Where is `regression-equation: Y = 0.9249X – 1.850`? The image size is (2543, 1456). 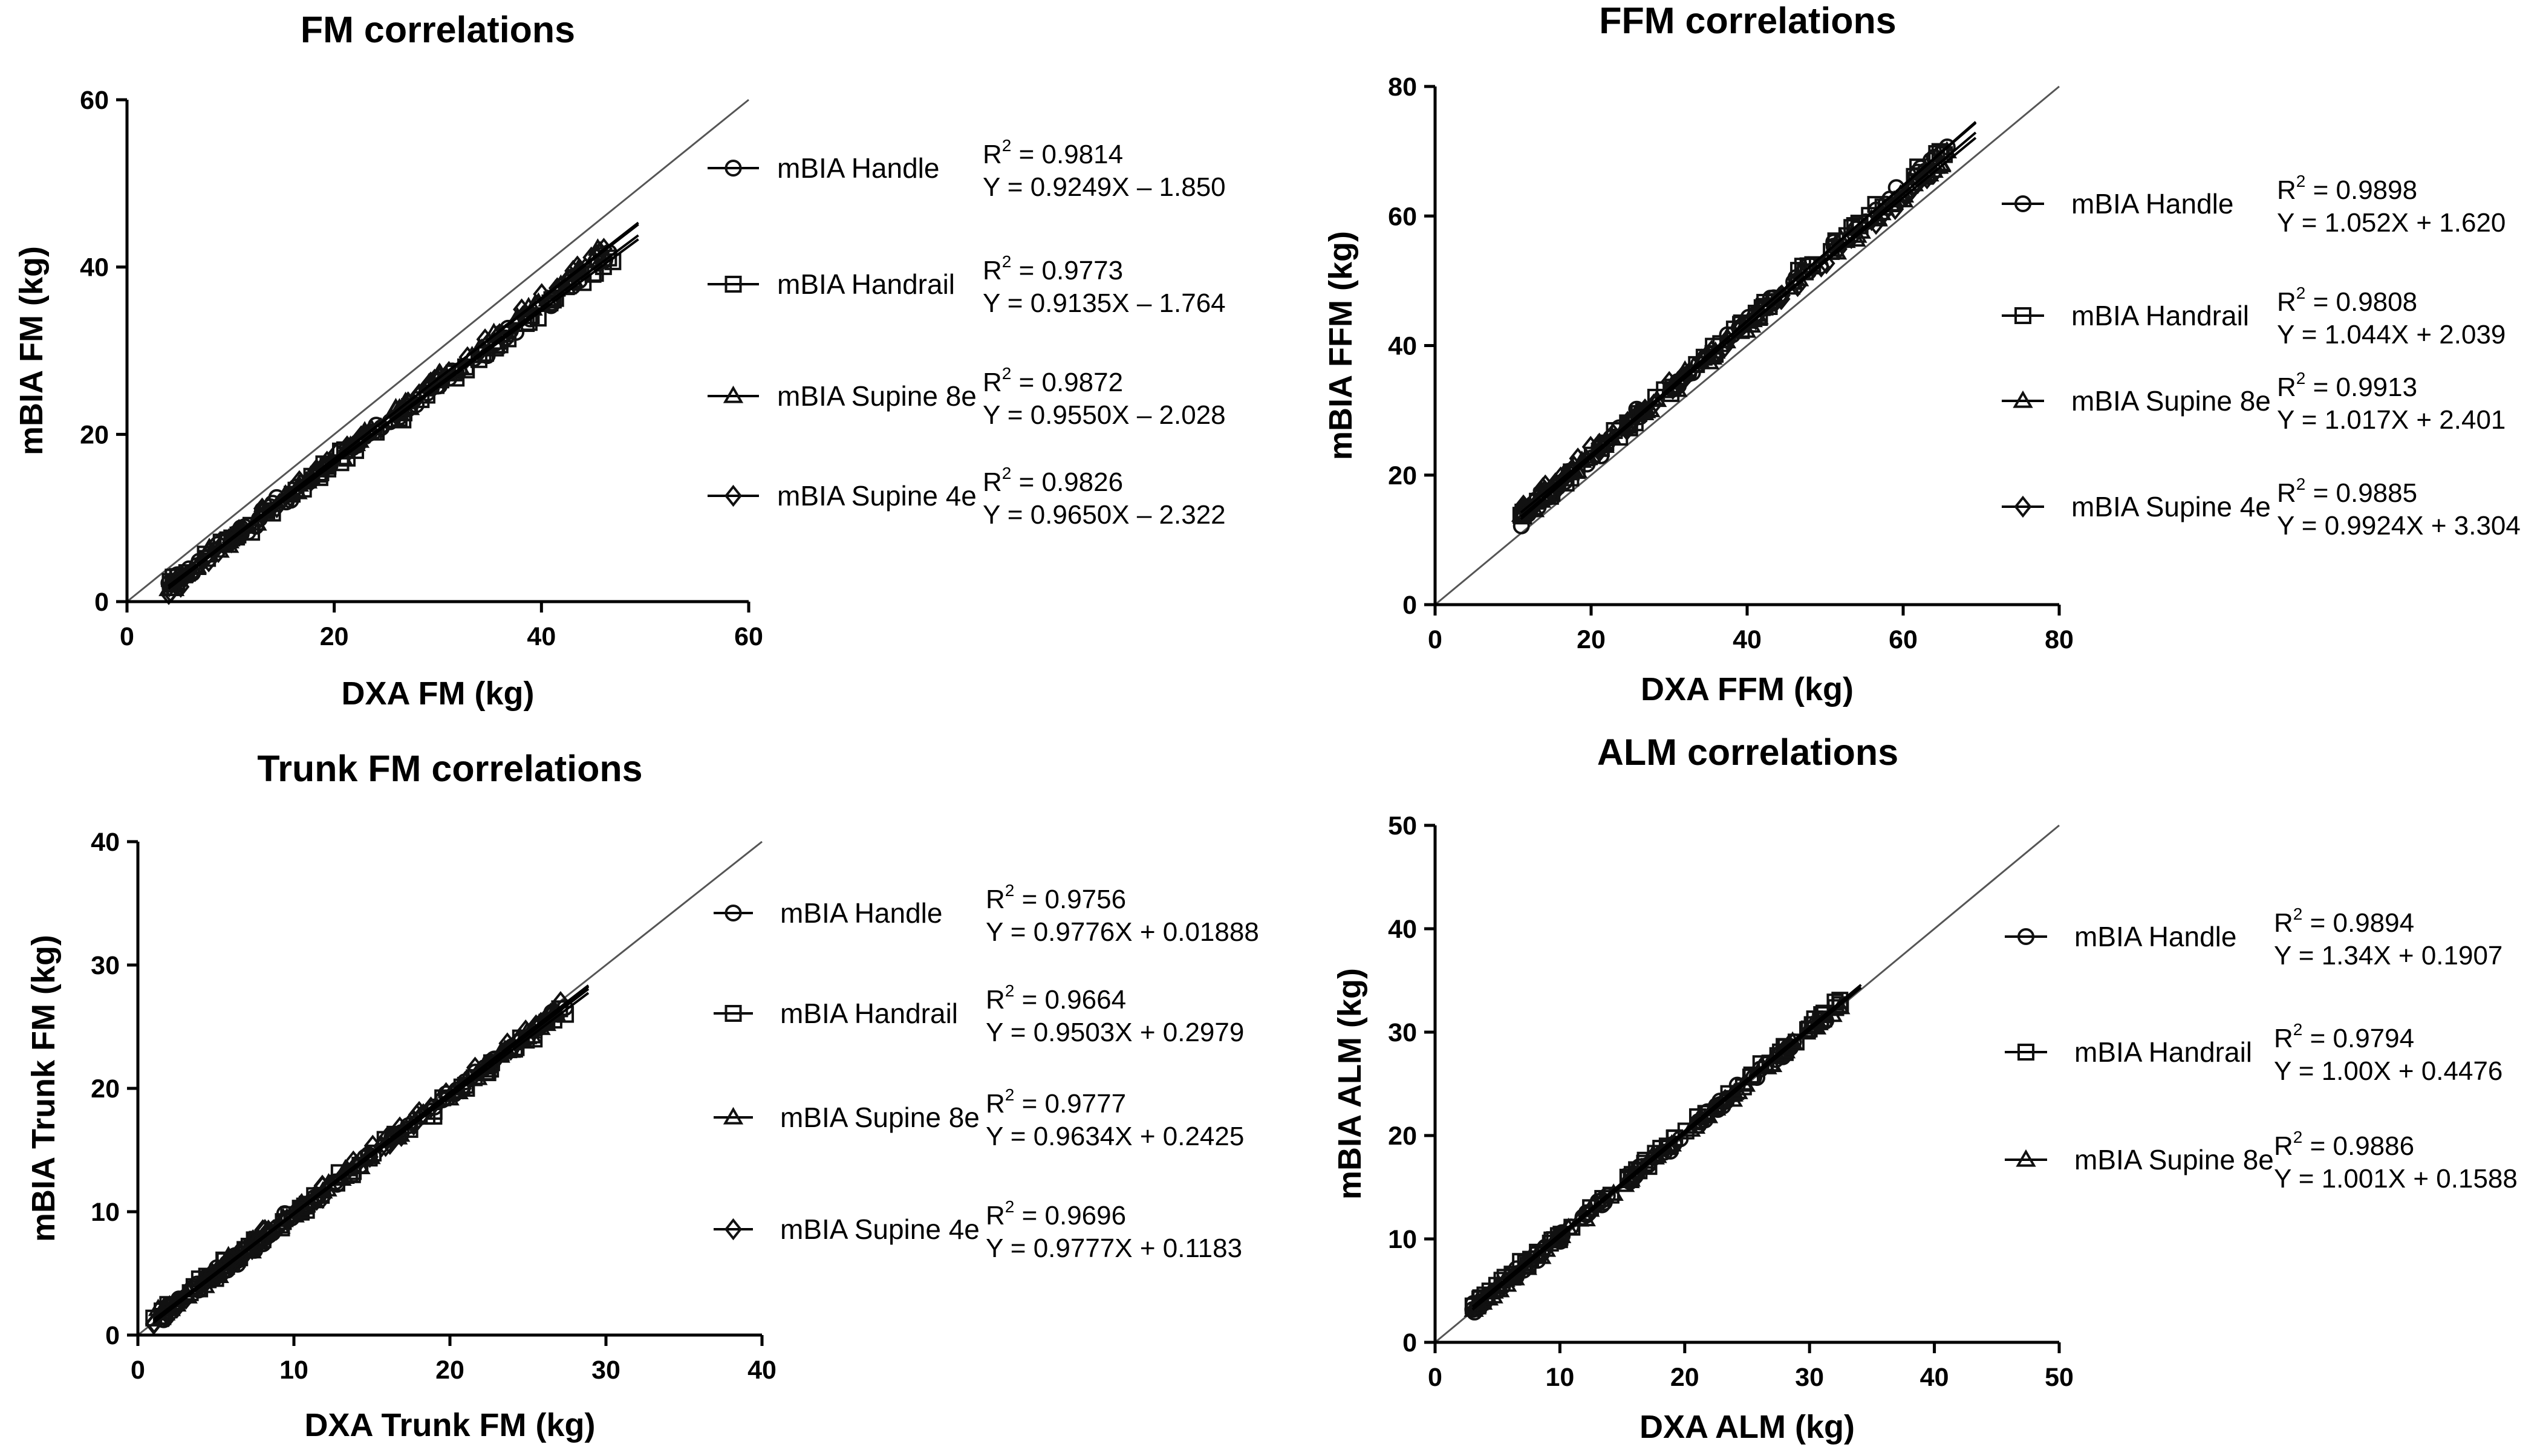
regression-equation: Y = 0.9249X – 1.850 is located at coordinates (1105, 187).